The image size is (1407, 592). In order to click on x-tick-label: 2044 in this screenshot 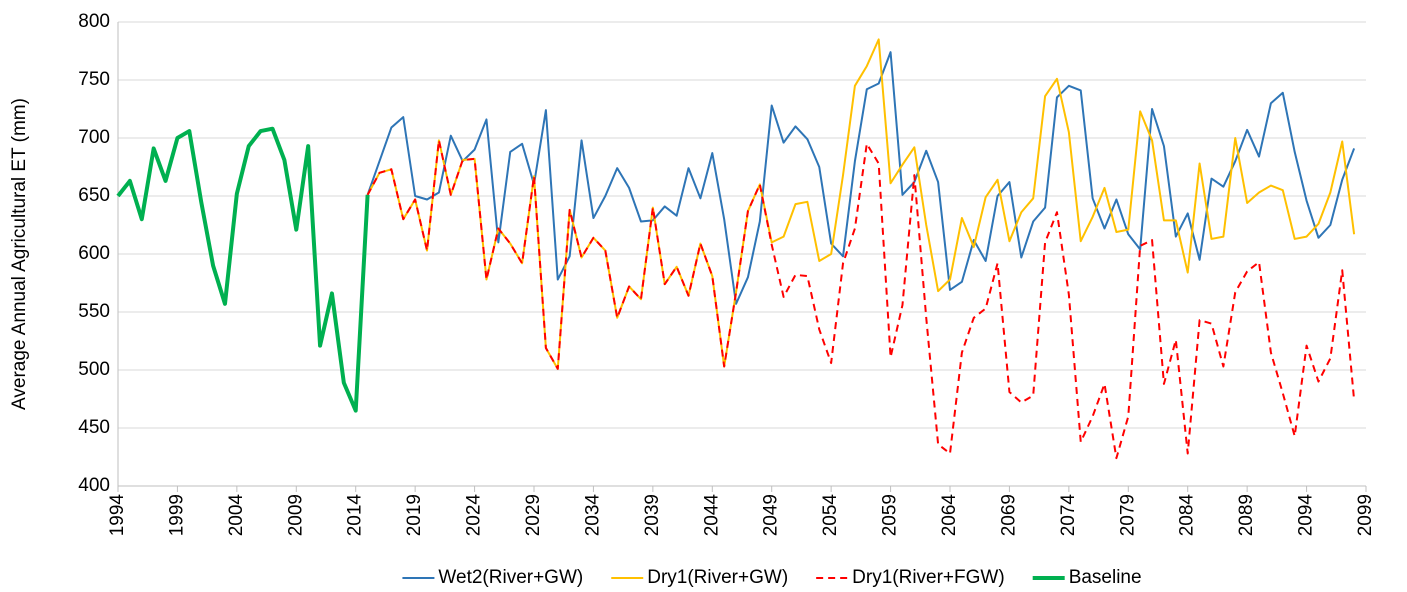, I will do `click(711, 515)`.